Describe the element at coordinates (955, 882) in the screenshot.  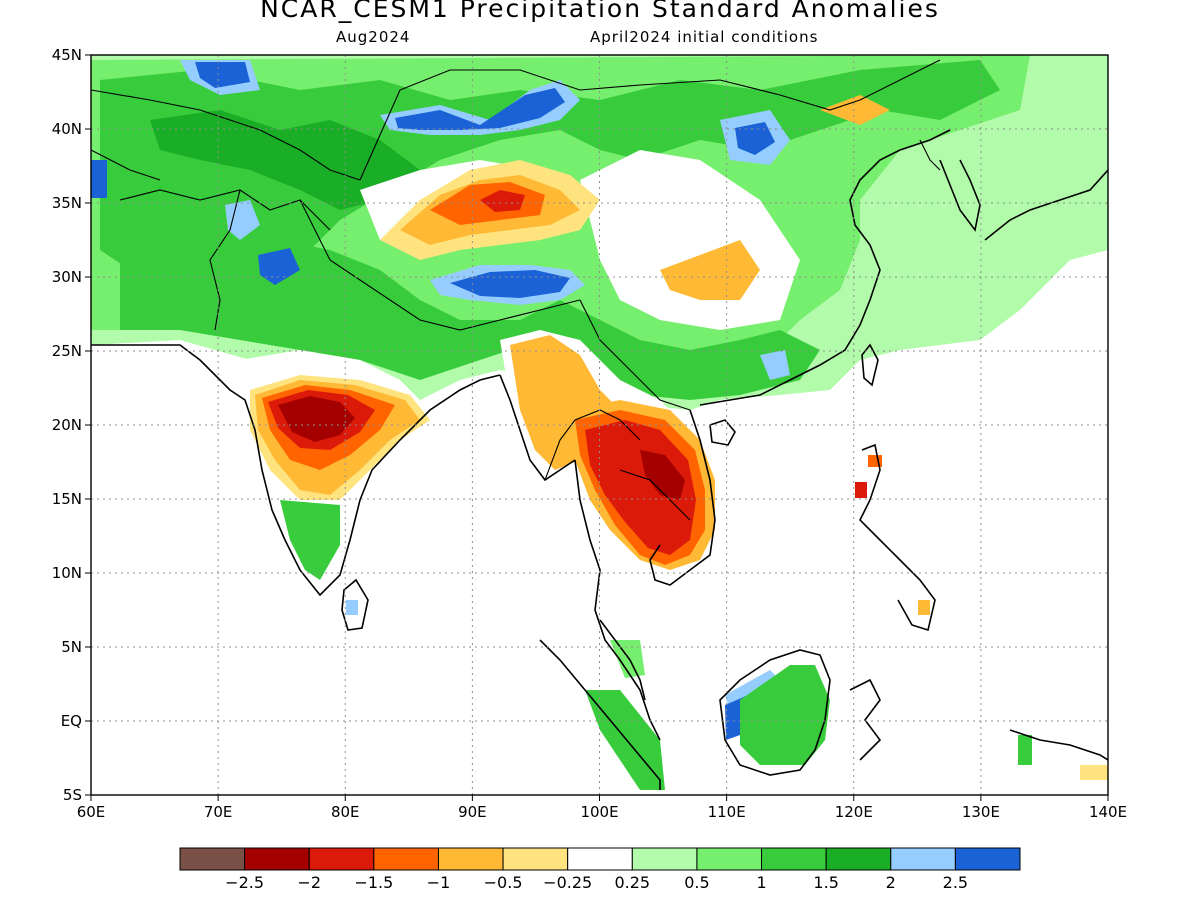
I see `colorbar-label: 2.5` at that location.